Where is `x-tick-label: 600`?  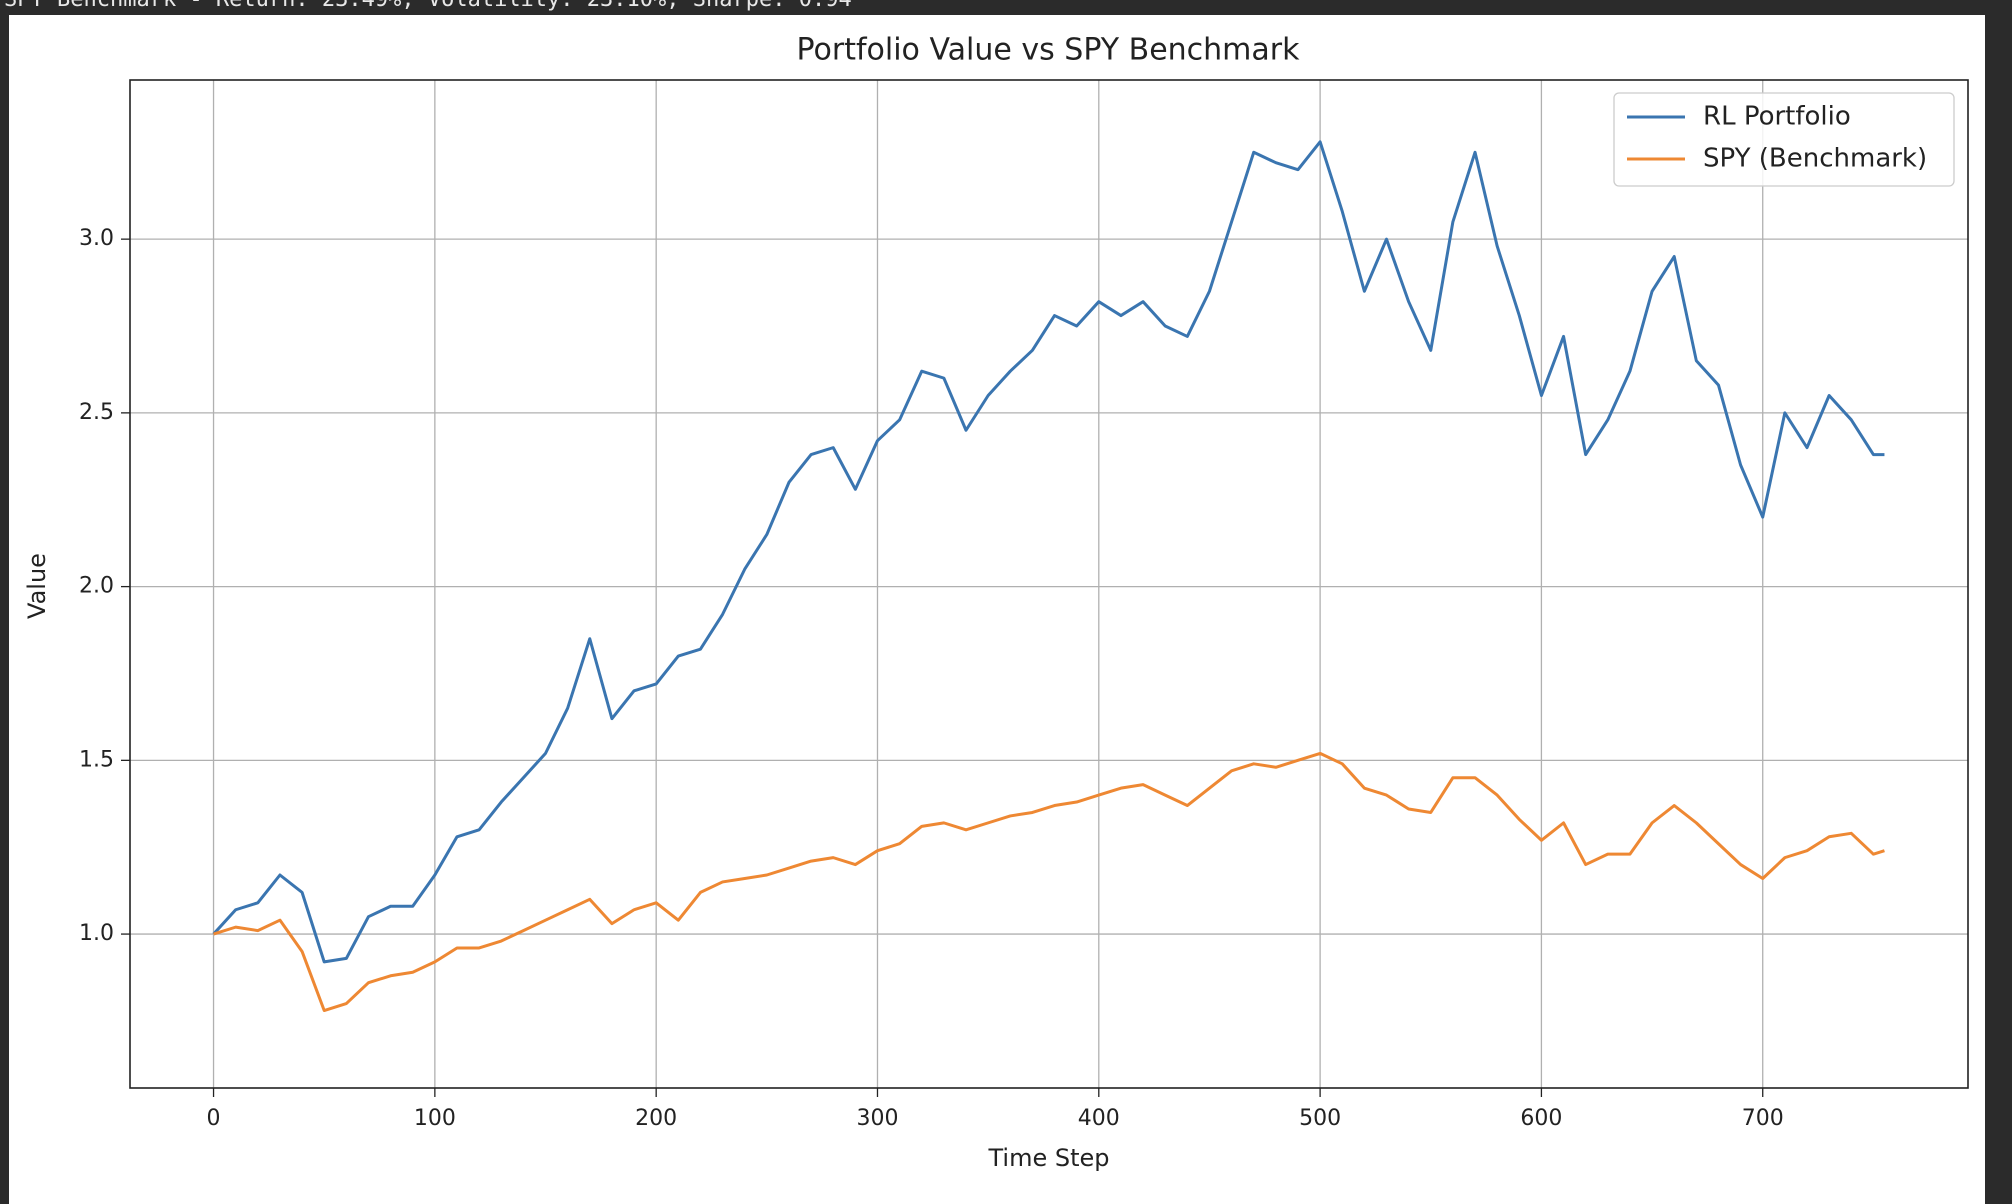 x-tick-label: 600 is located at coordinates (1541, 1118).